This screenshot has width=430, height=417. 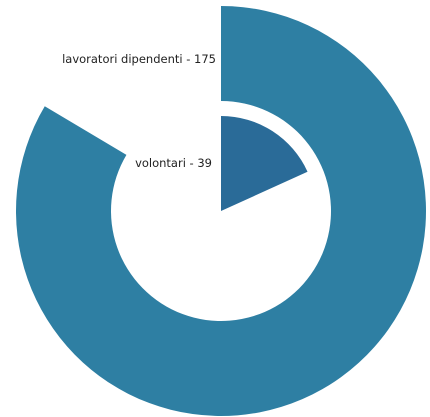 I want to click on slice-volontari, so click(x=264, y=163).